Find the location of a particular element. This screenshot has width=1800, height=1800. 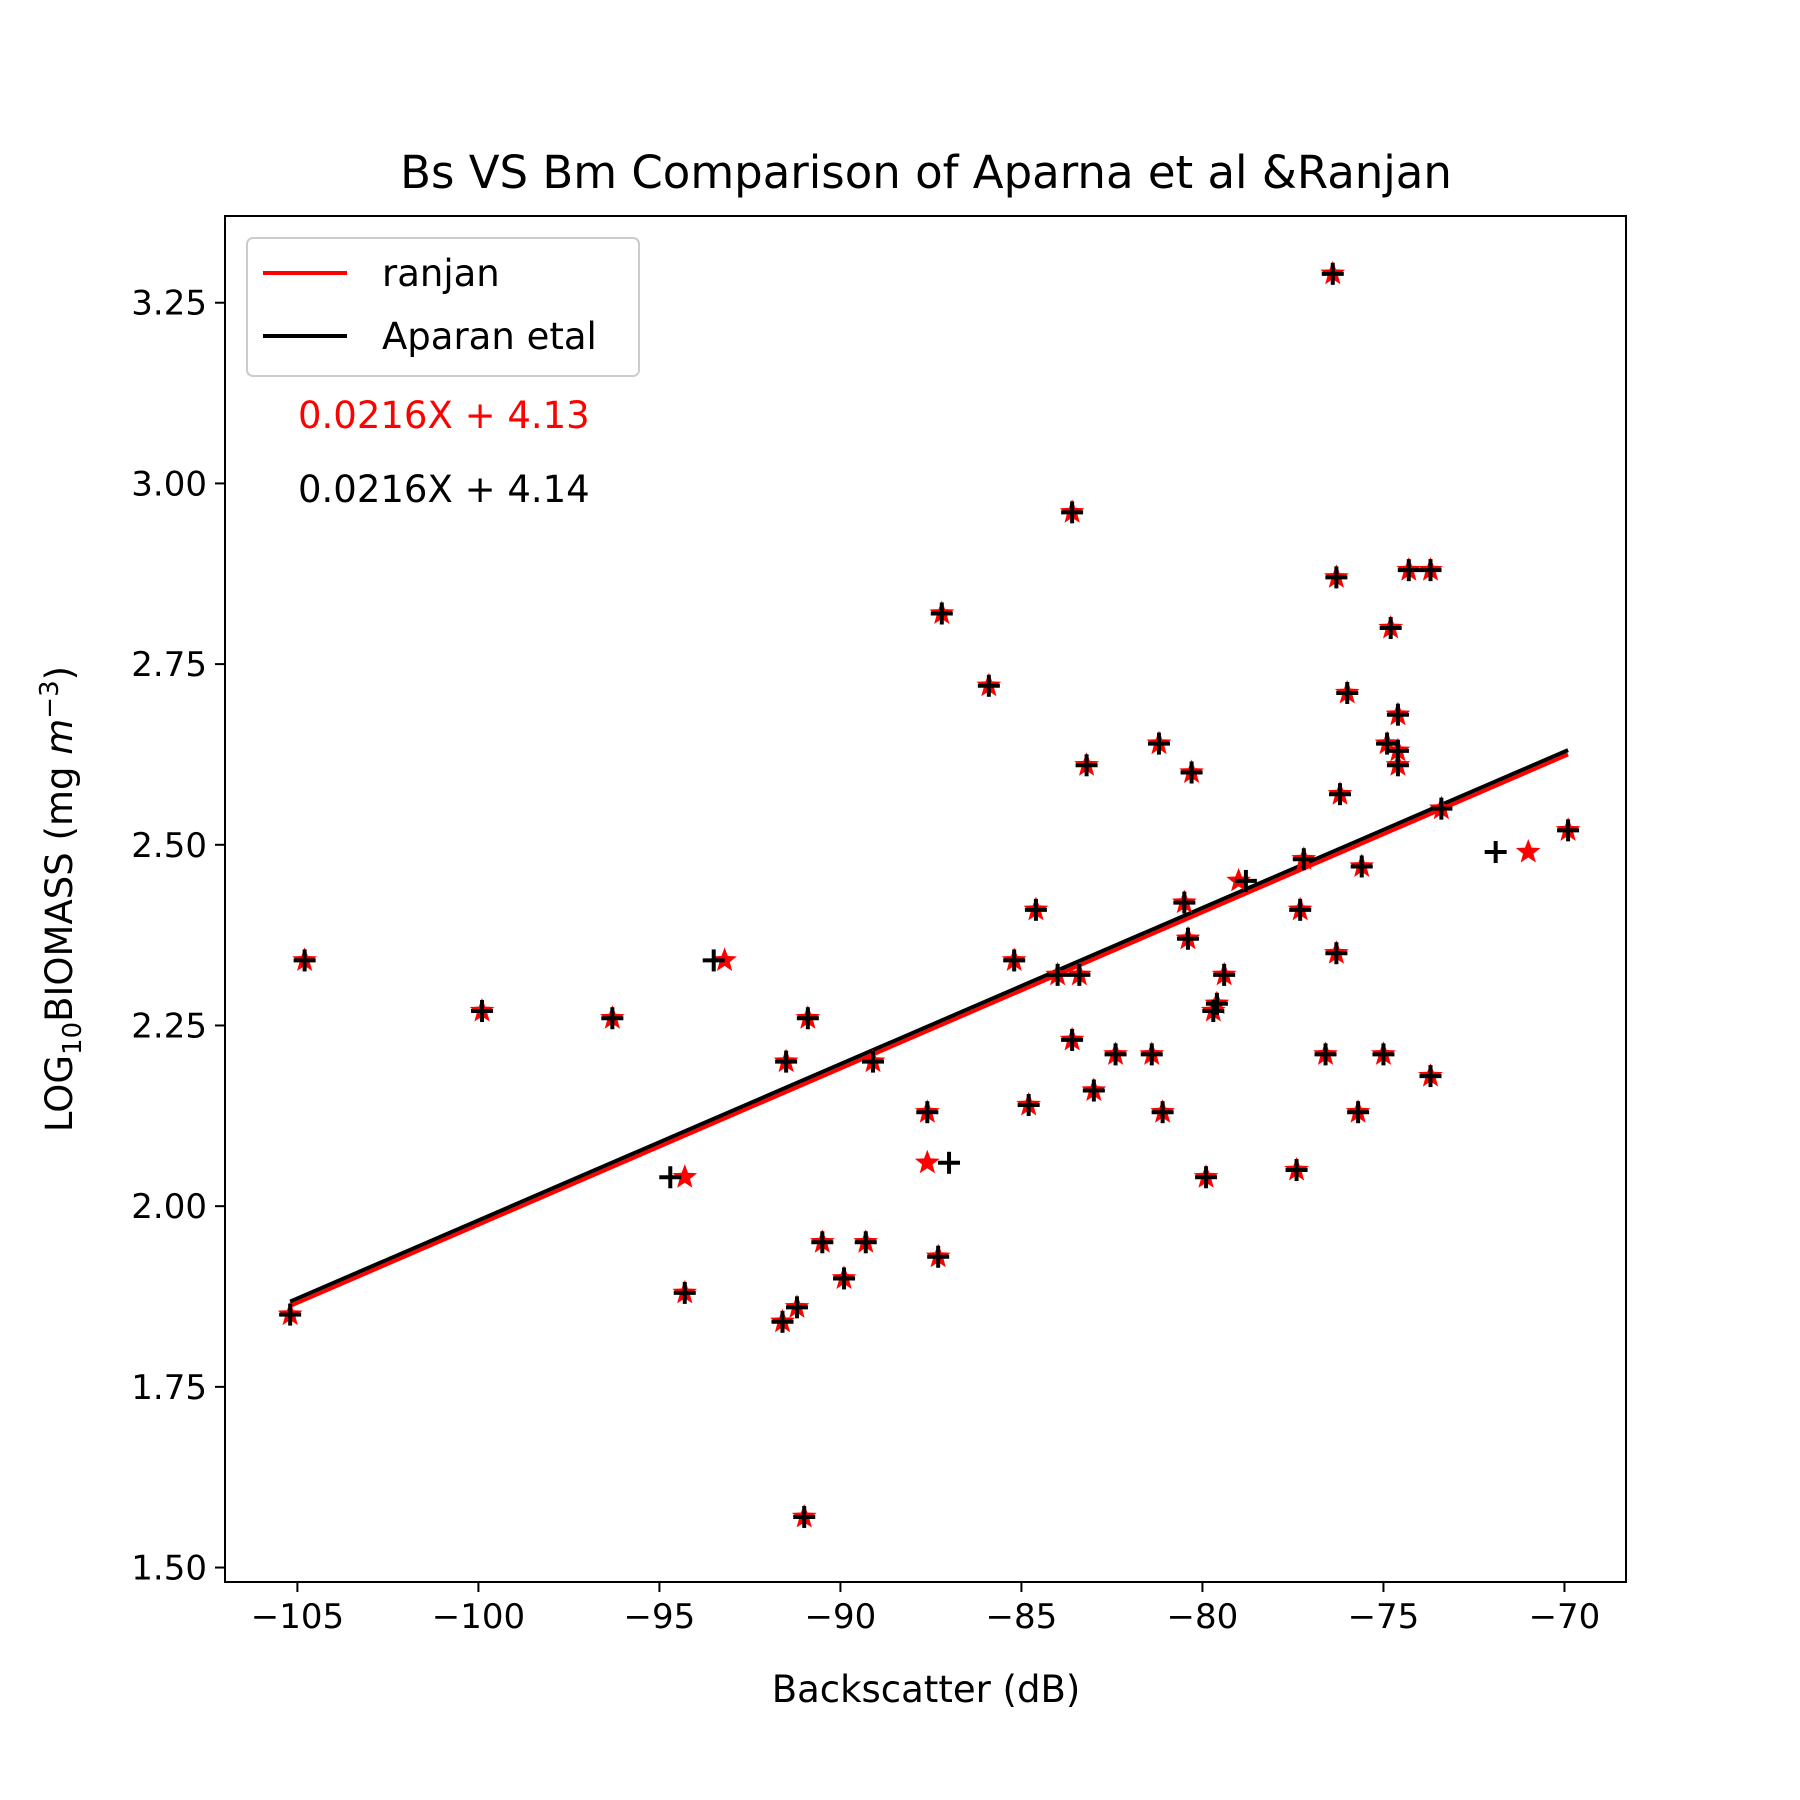

ranjan-fit-equation: 0.0216X + 4.13 is located at coordinates (444, 415).